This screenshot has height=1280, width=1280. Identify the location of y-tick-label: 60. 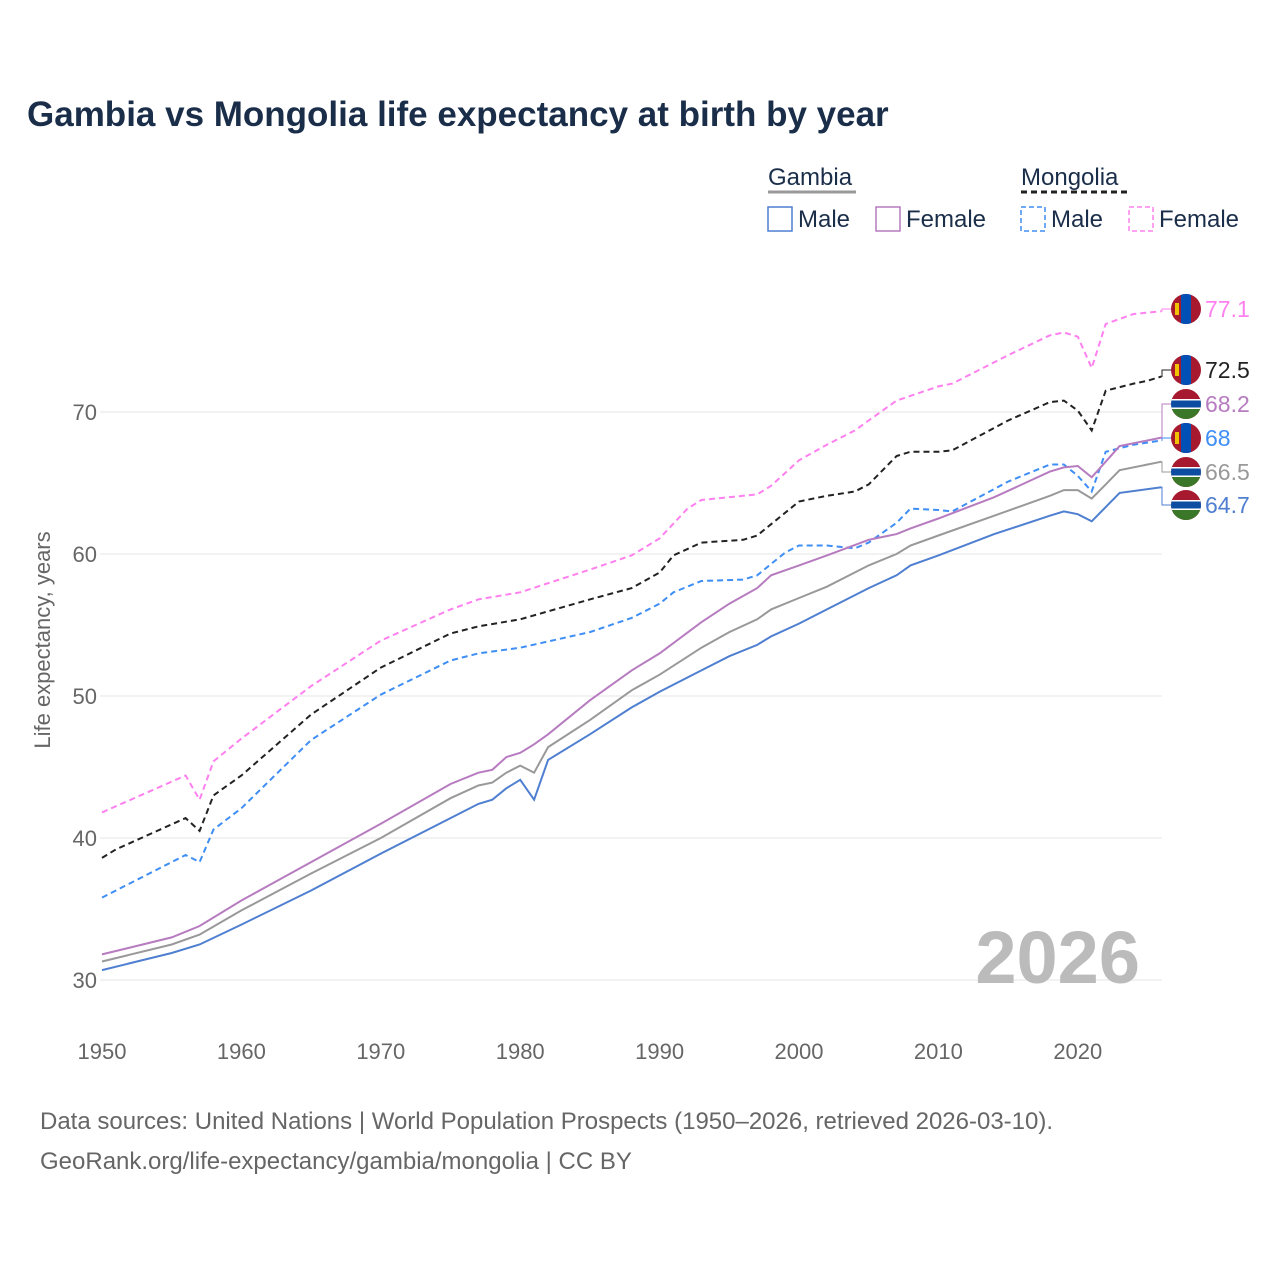
(85, 554).